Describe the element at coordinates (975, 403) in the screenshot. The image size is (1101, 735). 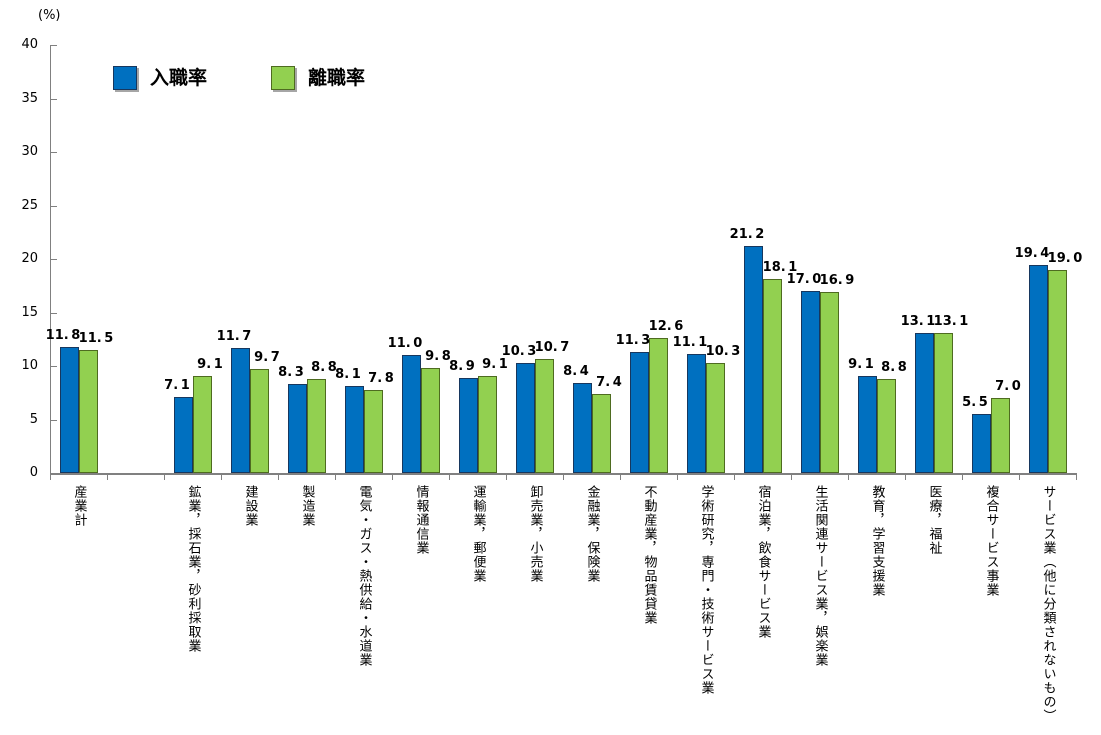
I see `value-label: 5. 5` at that location.